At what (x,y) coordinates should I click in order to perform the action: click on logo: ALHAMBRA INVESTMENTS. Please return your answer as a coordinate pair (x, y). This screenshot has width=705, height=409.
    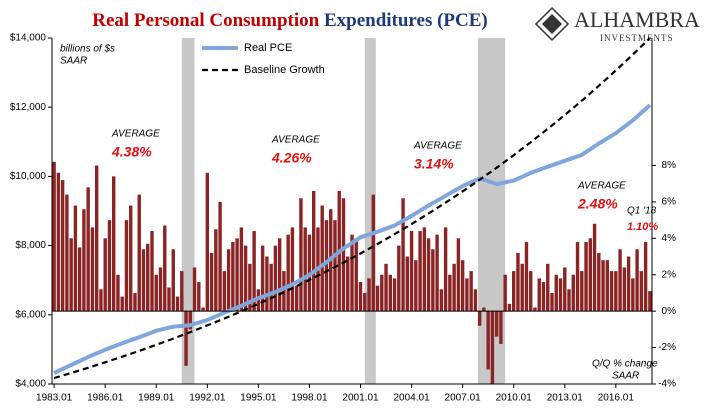
    Looking at the image, I should click on (617, 24).